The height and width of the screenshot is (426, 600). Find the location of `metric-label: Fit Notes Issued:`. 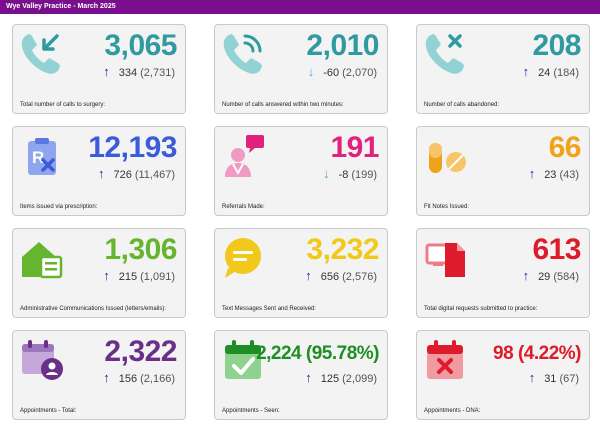

metric-label: Fit Notes Issued: is located at coordinates (447, 207).